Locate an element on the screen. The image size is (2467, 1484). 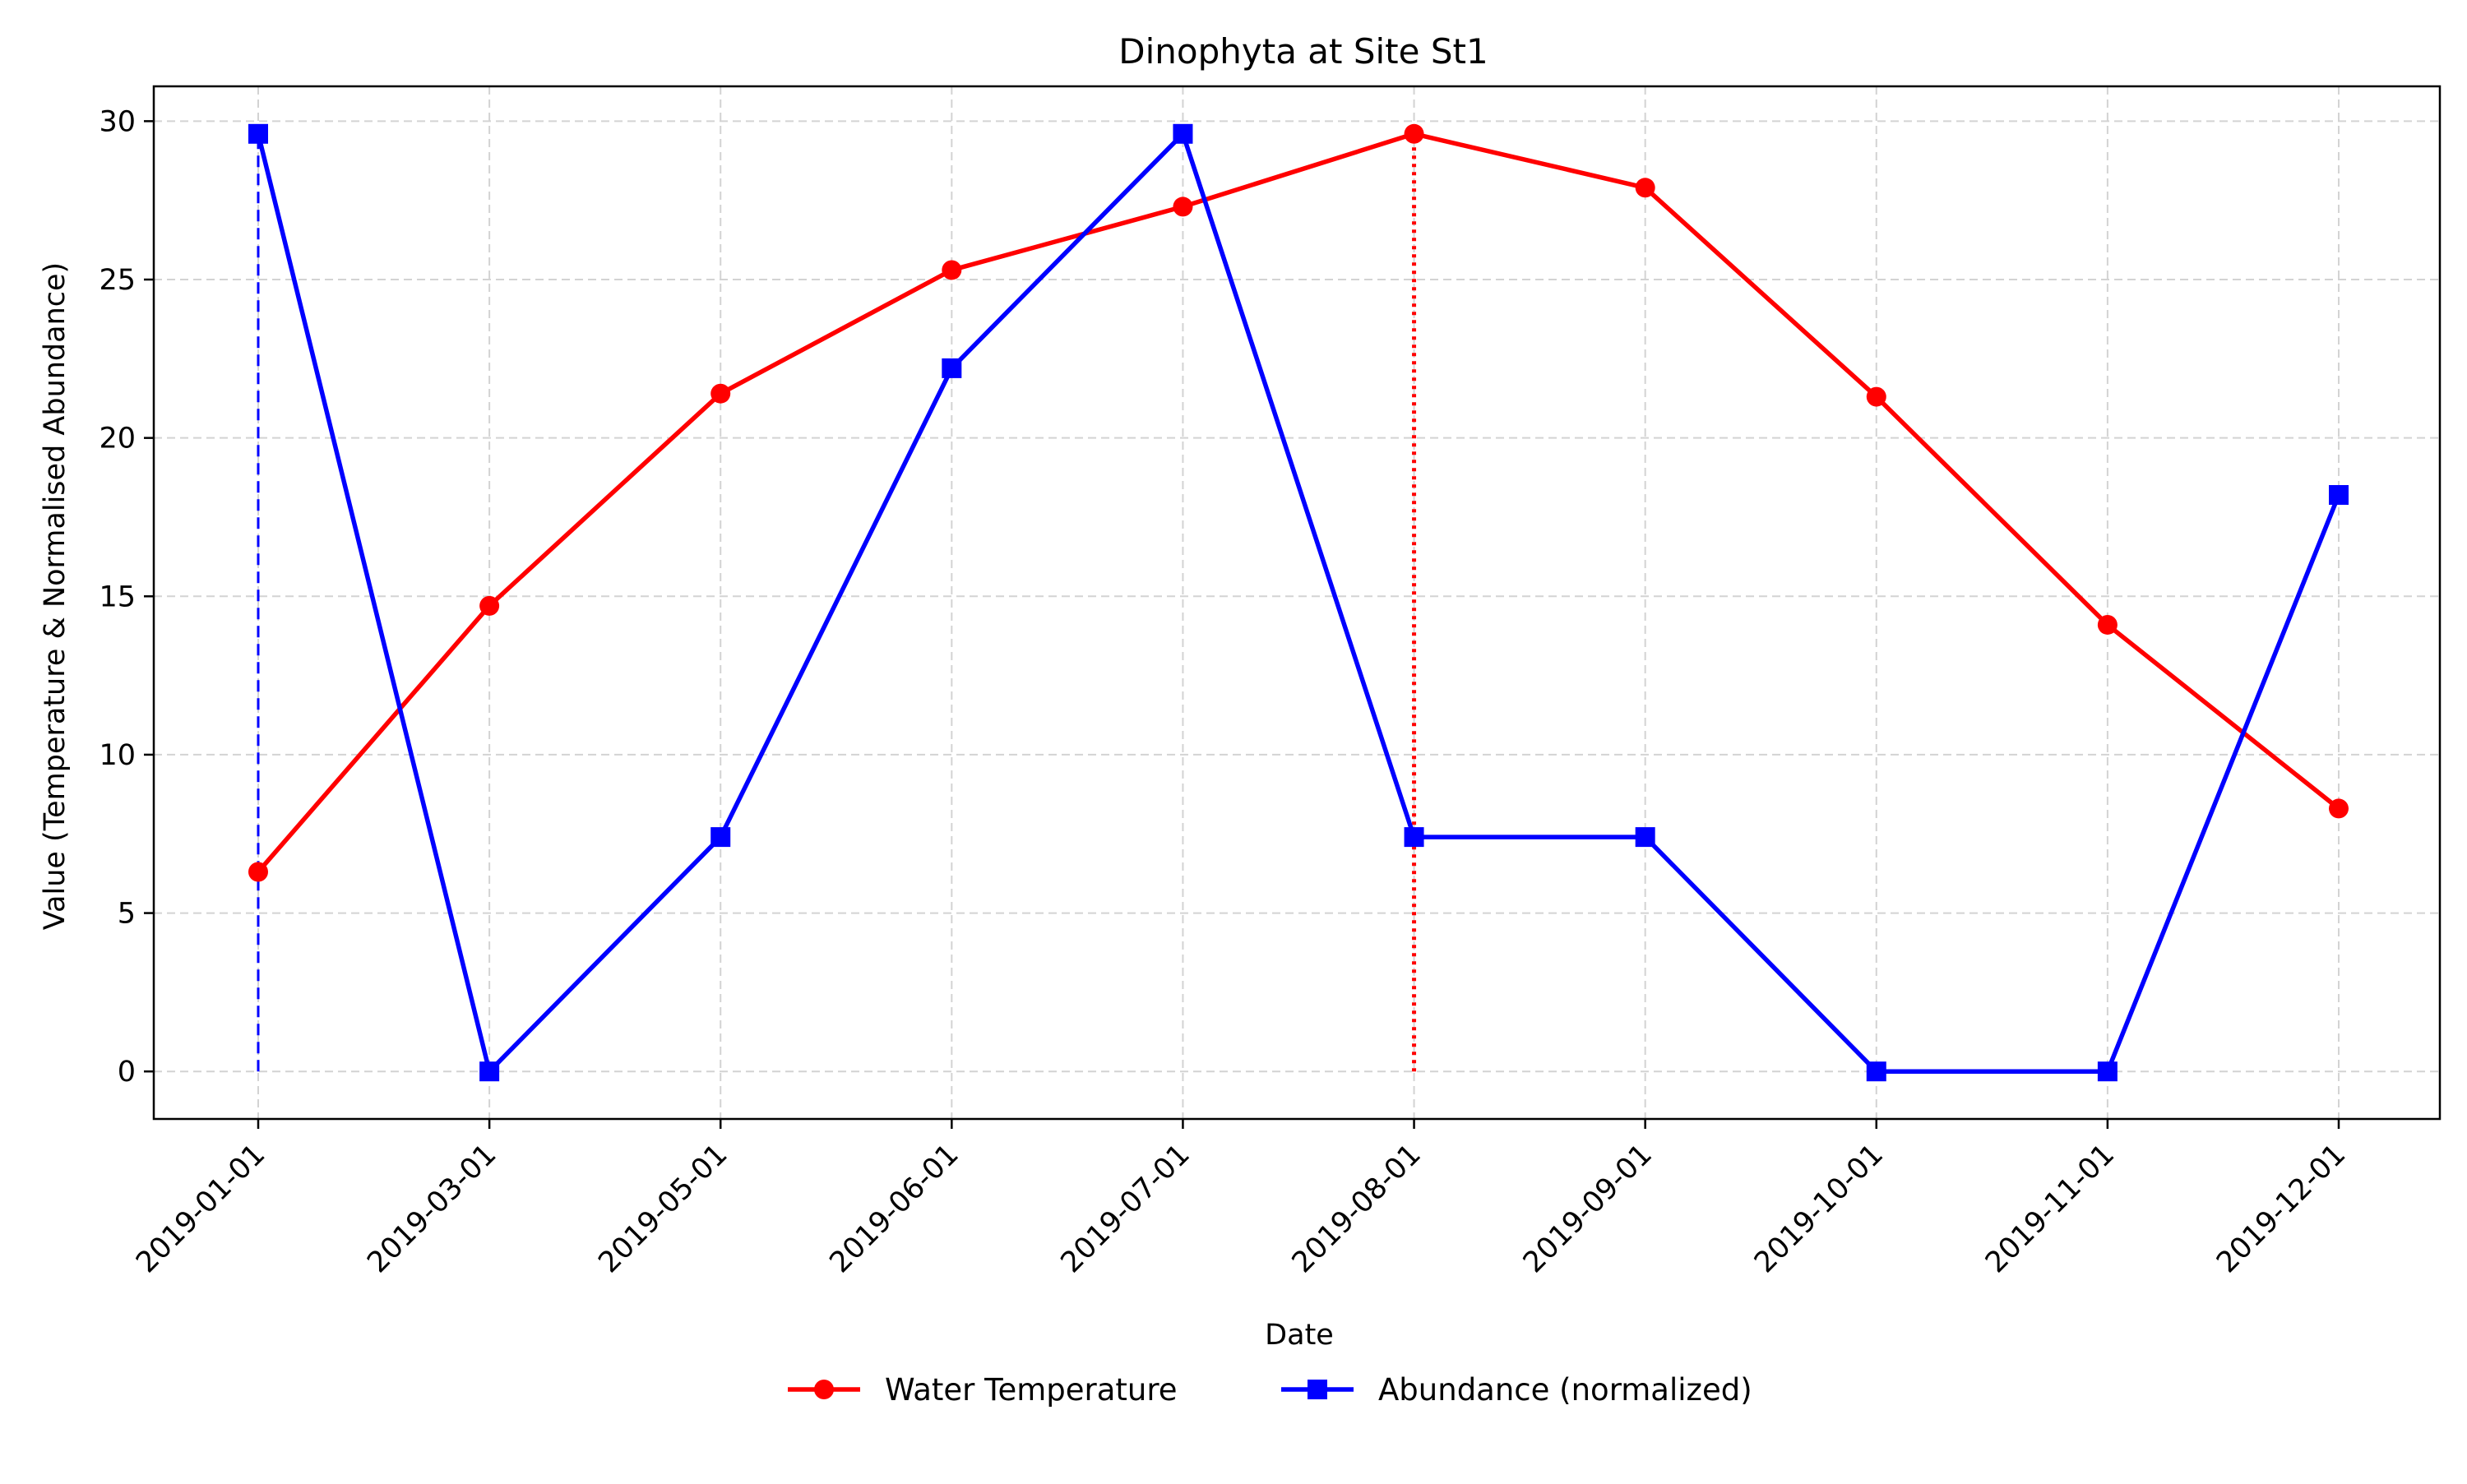
y-tick-label: 15 is located at coordinates (117, 597).